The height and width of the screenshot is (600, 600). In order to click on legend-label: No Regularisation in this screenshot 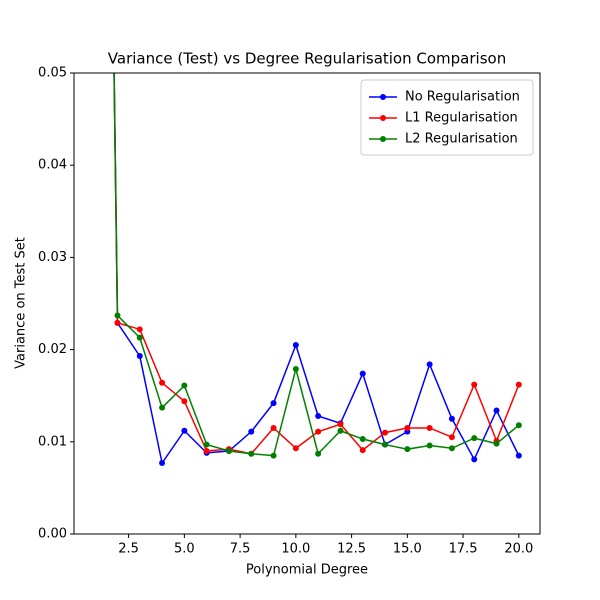, I will do `click(462, 97)`.